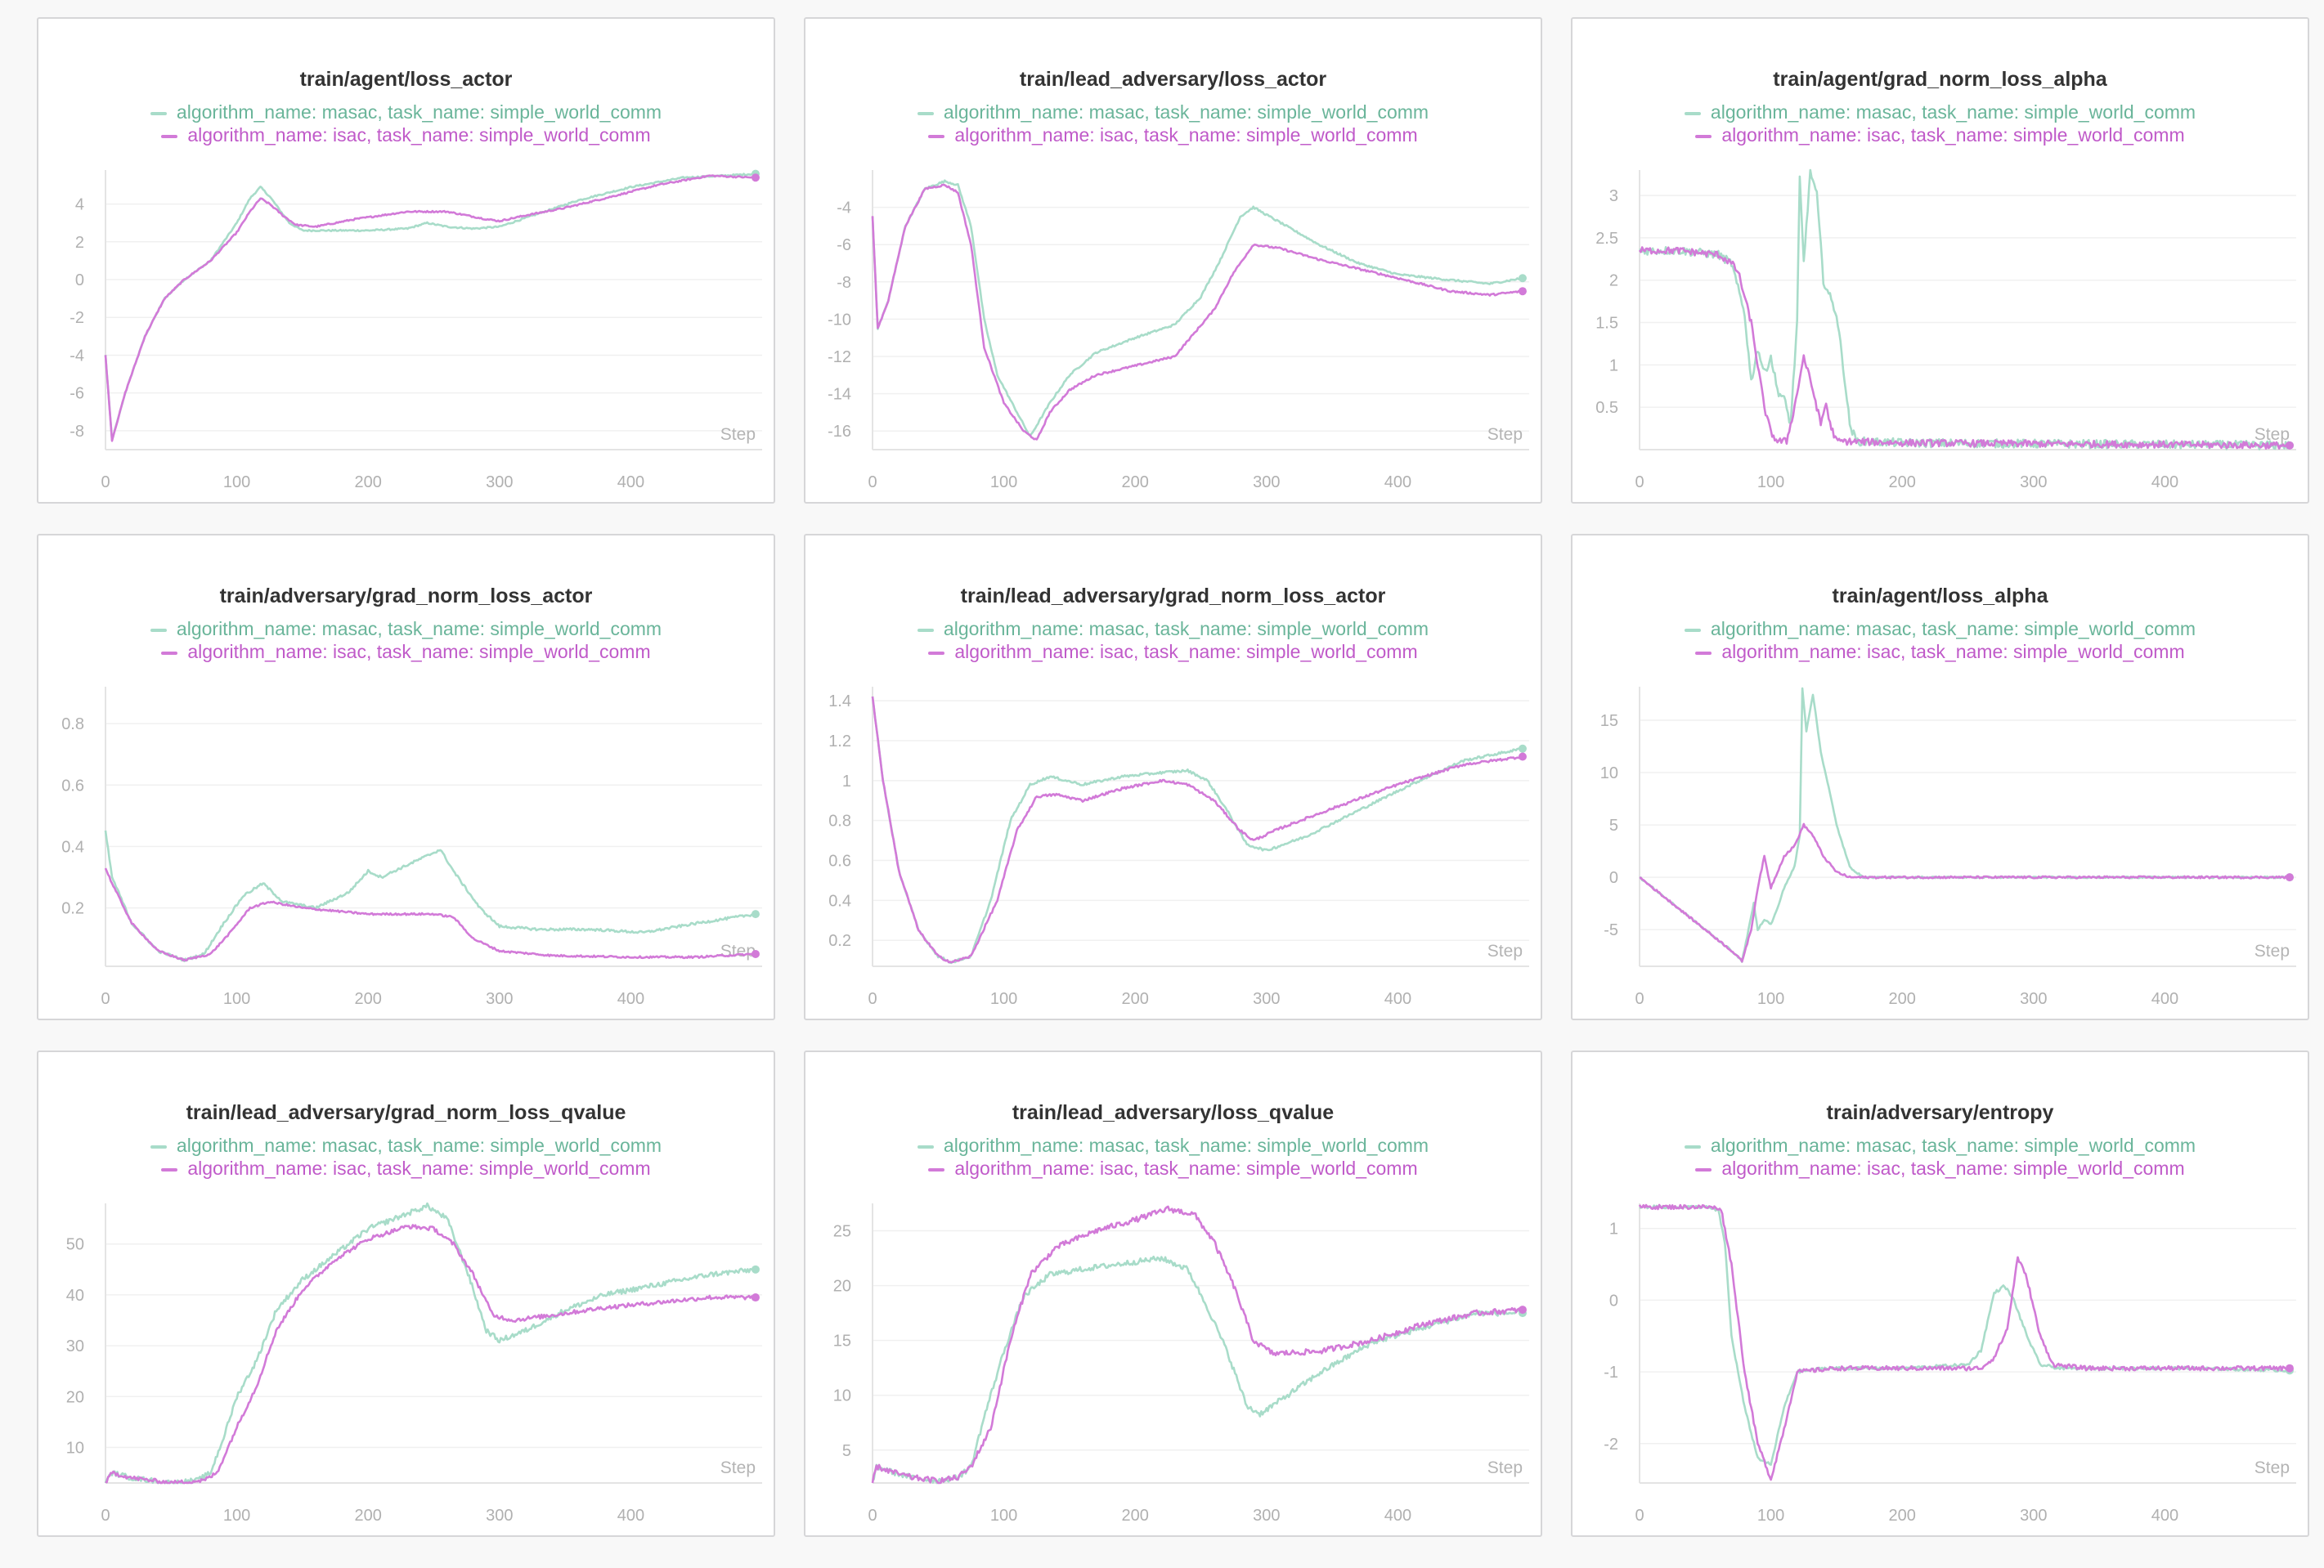  I want to click on y-tick-label: 50, so click(75, 1245).